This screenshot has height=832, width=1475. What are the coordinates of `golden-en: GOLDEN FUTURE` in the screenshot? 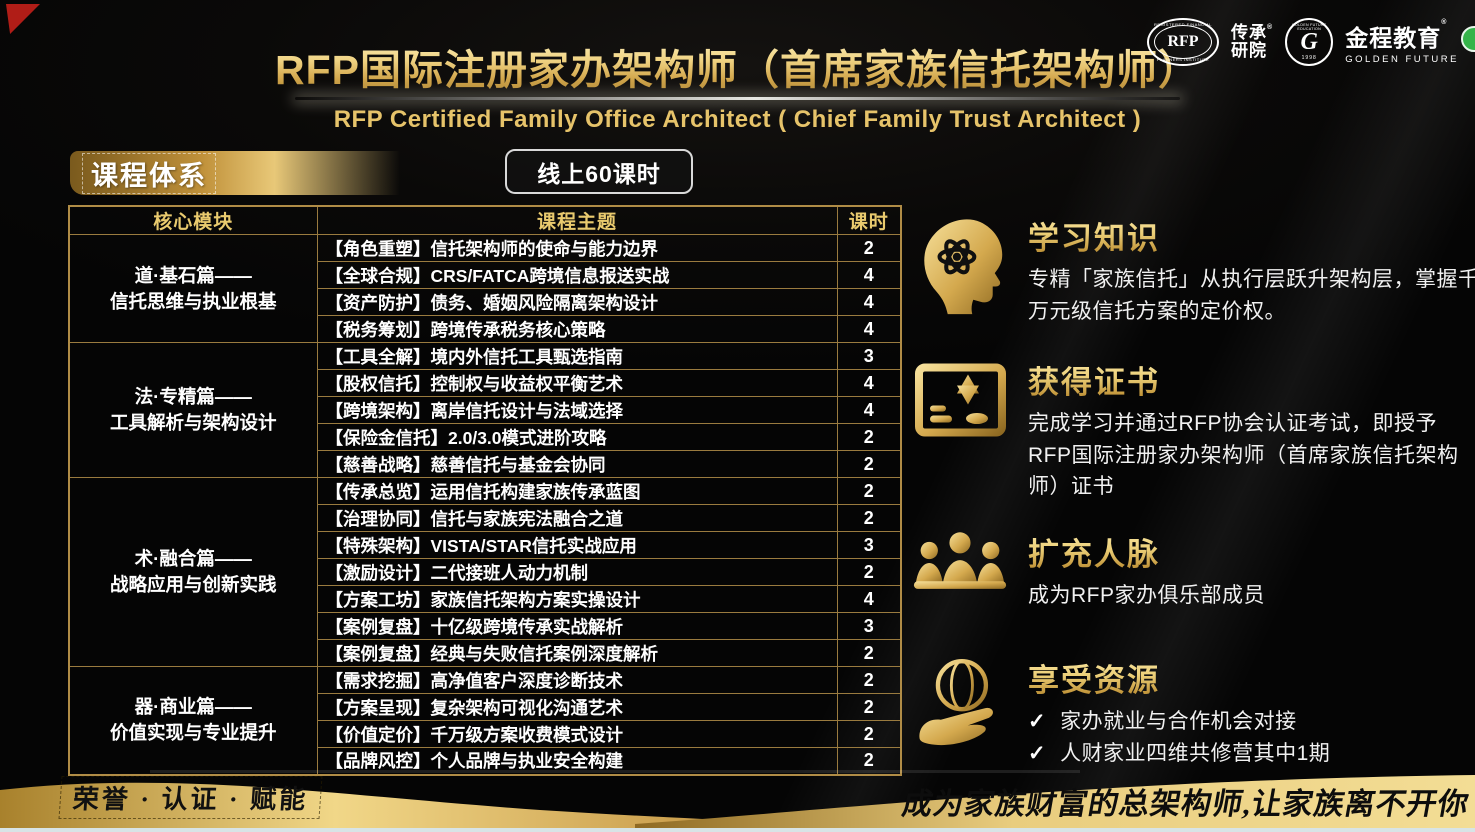 It's located at (1402, 59).